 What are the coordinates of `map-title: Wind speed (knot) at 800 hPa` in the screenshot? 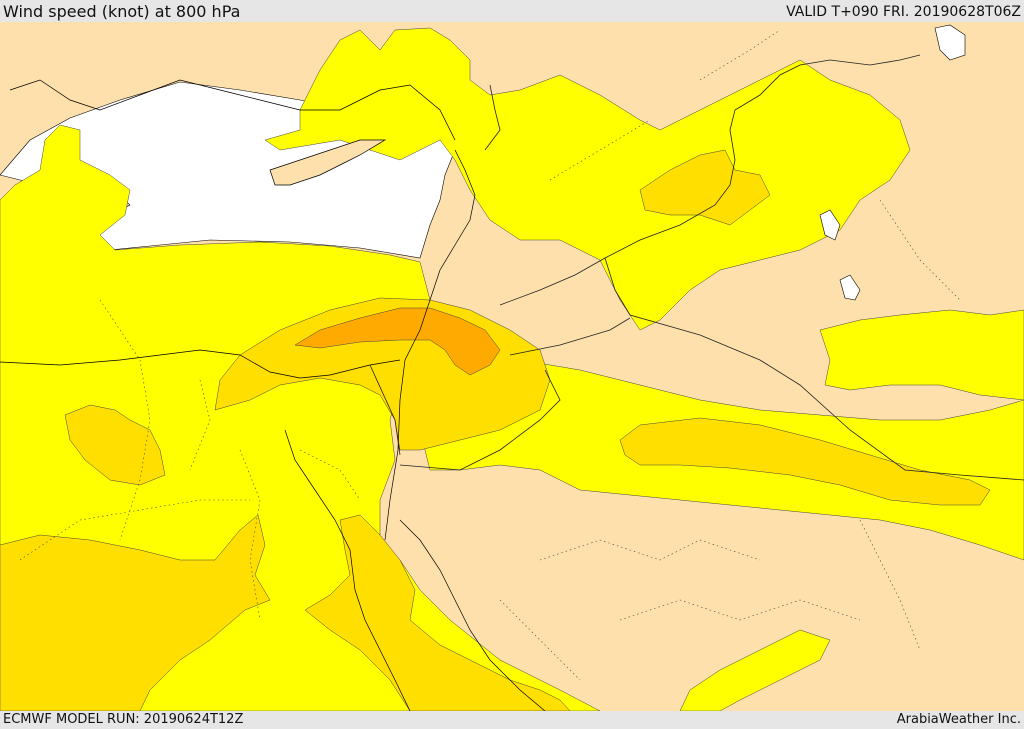 It's located at (122, 11).